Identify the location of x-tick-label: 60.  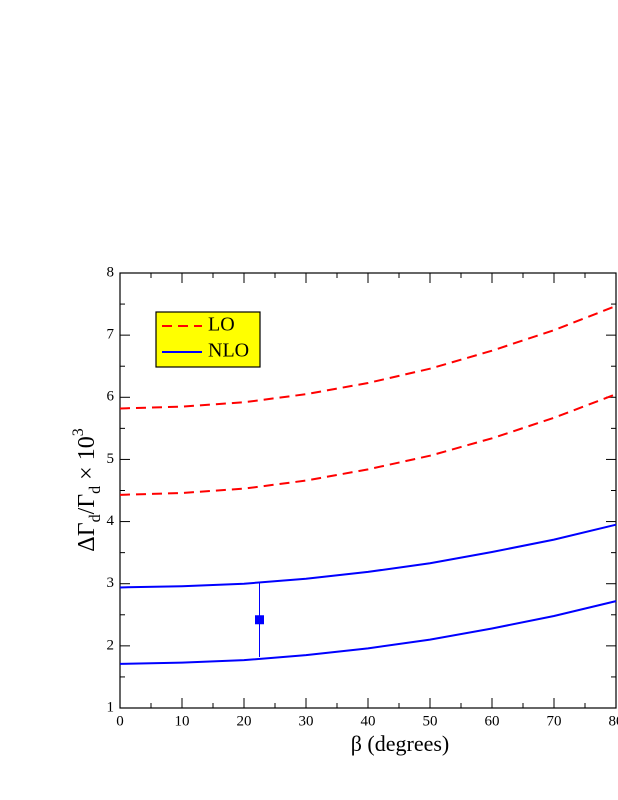
(492, 721).